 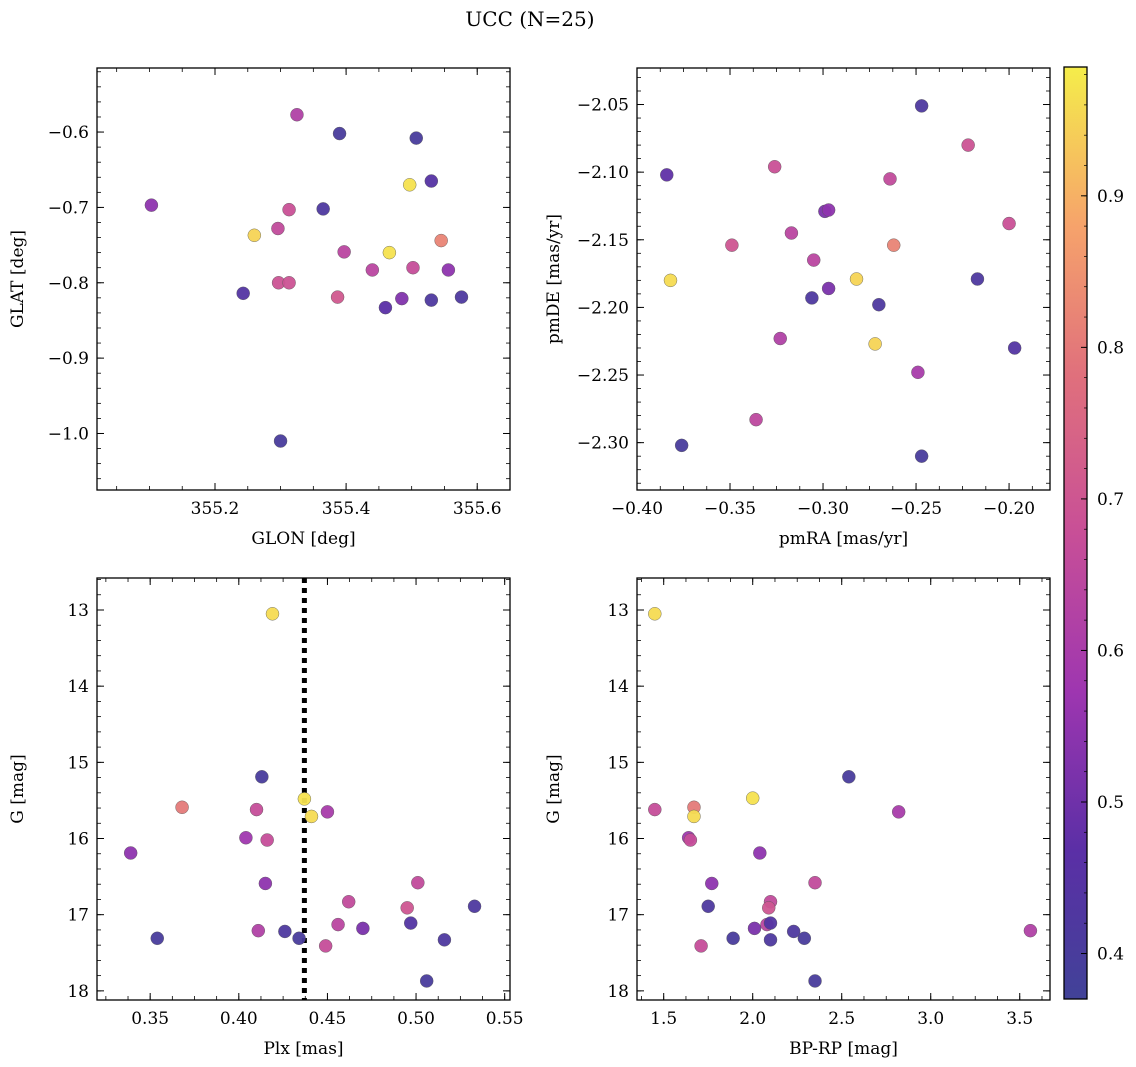 I want to click on x-tick-label: 0.55, so click(x=505, y=1019).